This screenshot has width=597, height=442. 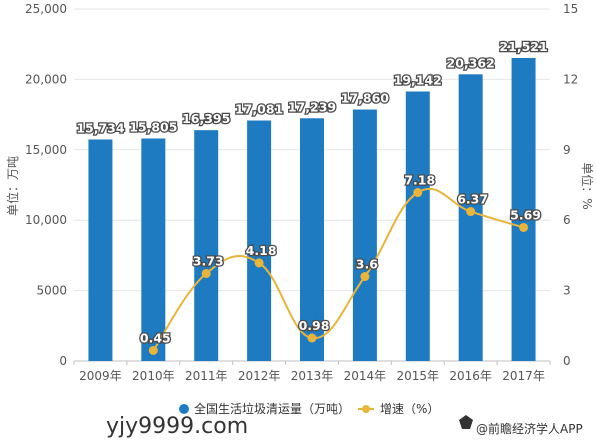 What do you see at coordinates (567, 220) in the screenshot?
I see `right-tick-label: 6` at bounding box center [567, 220].